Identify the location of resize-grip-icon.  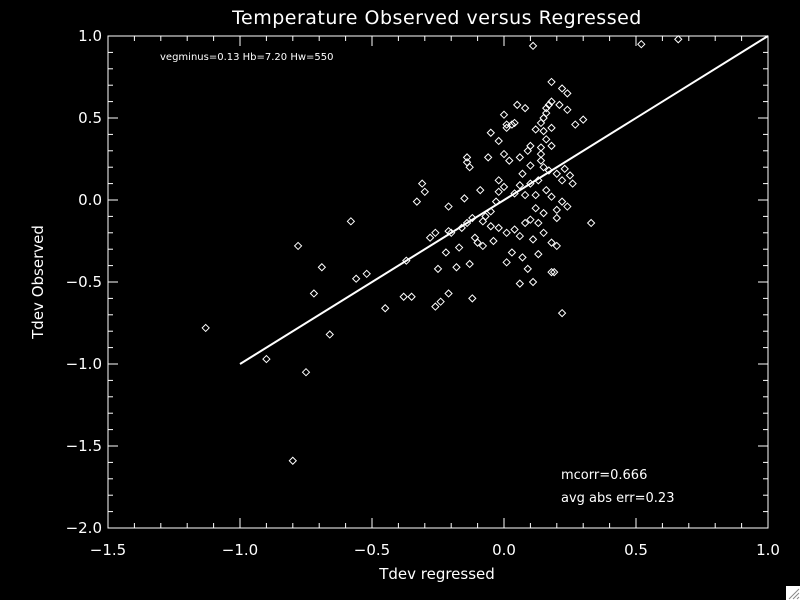
(793, 593).